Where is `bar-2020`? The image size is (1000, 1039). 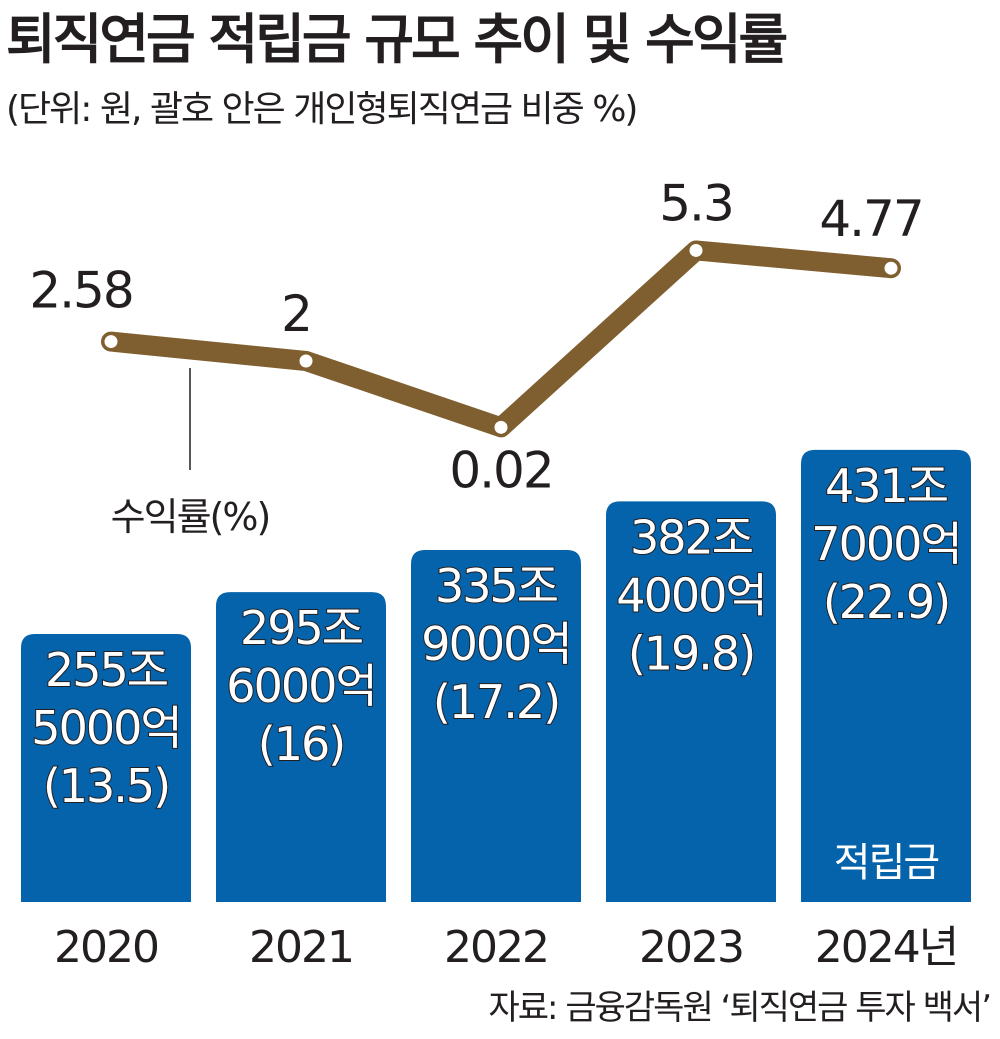
bar-2020 is located at coordinates (106, 768).